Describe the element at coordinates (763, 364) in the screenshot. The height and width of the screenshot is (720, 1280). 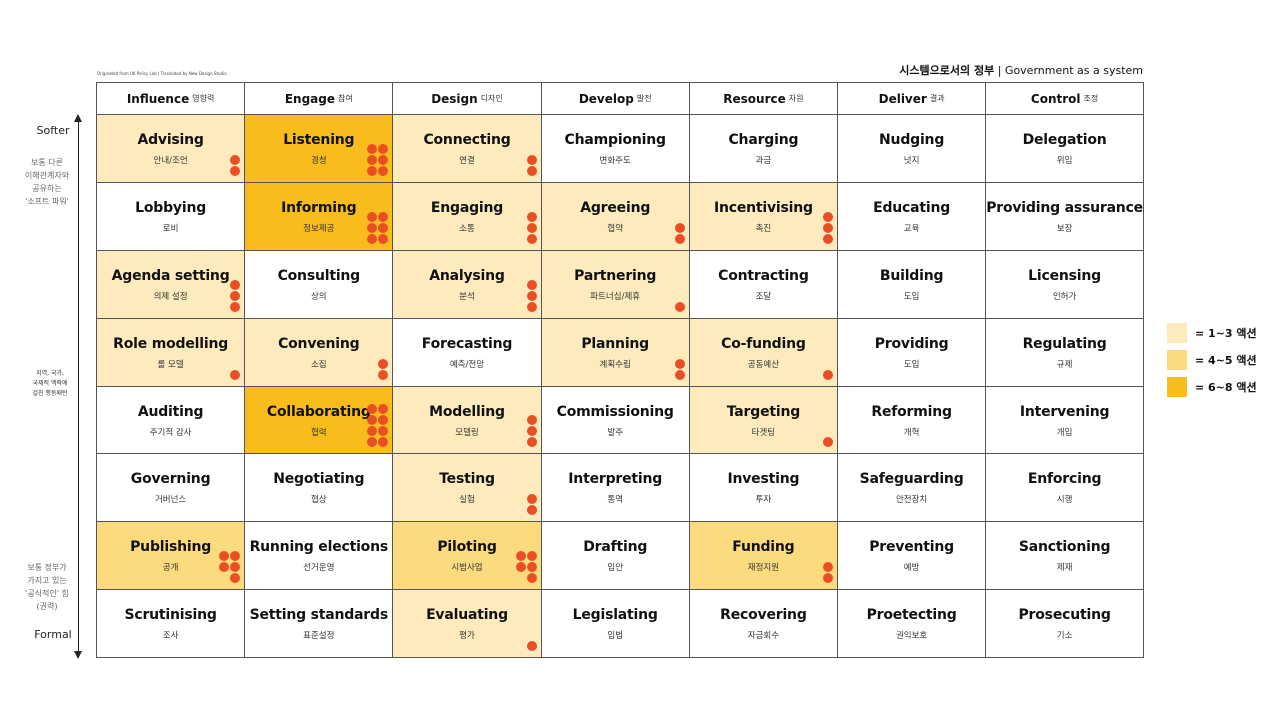
I see `cell-title-ko: 공동예산` at that location.